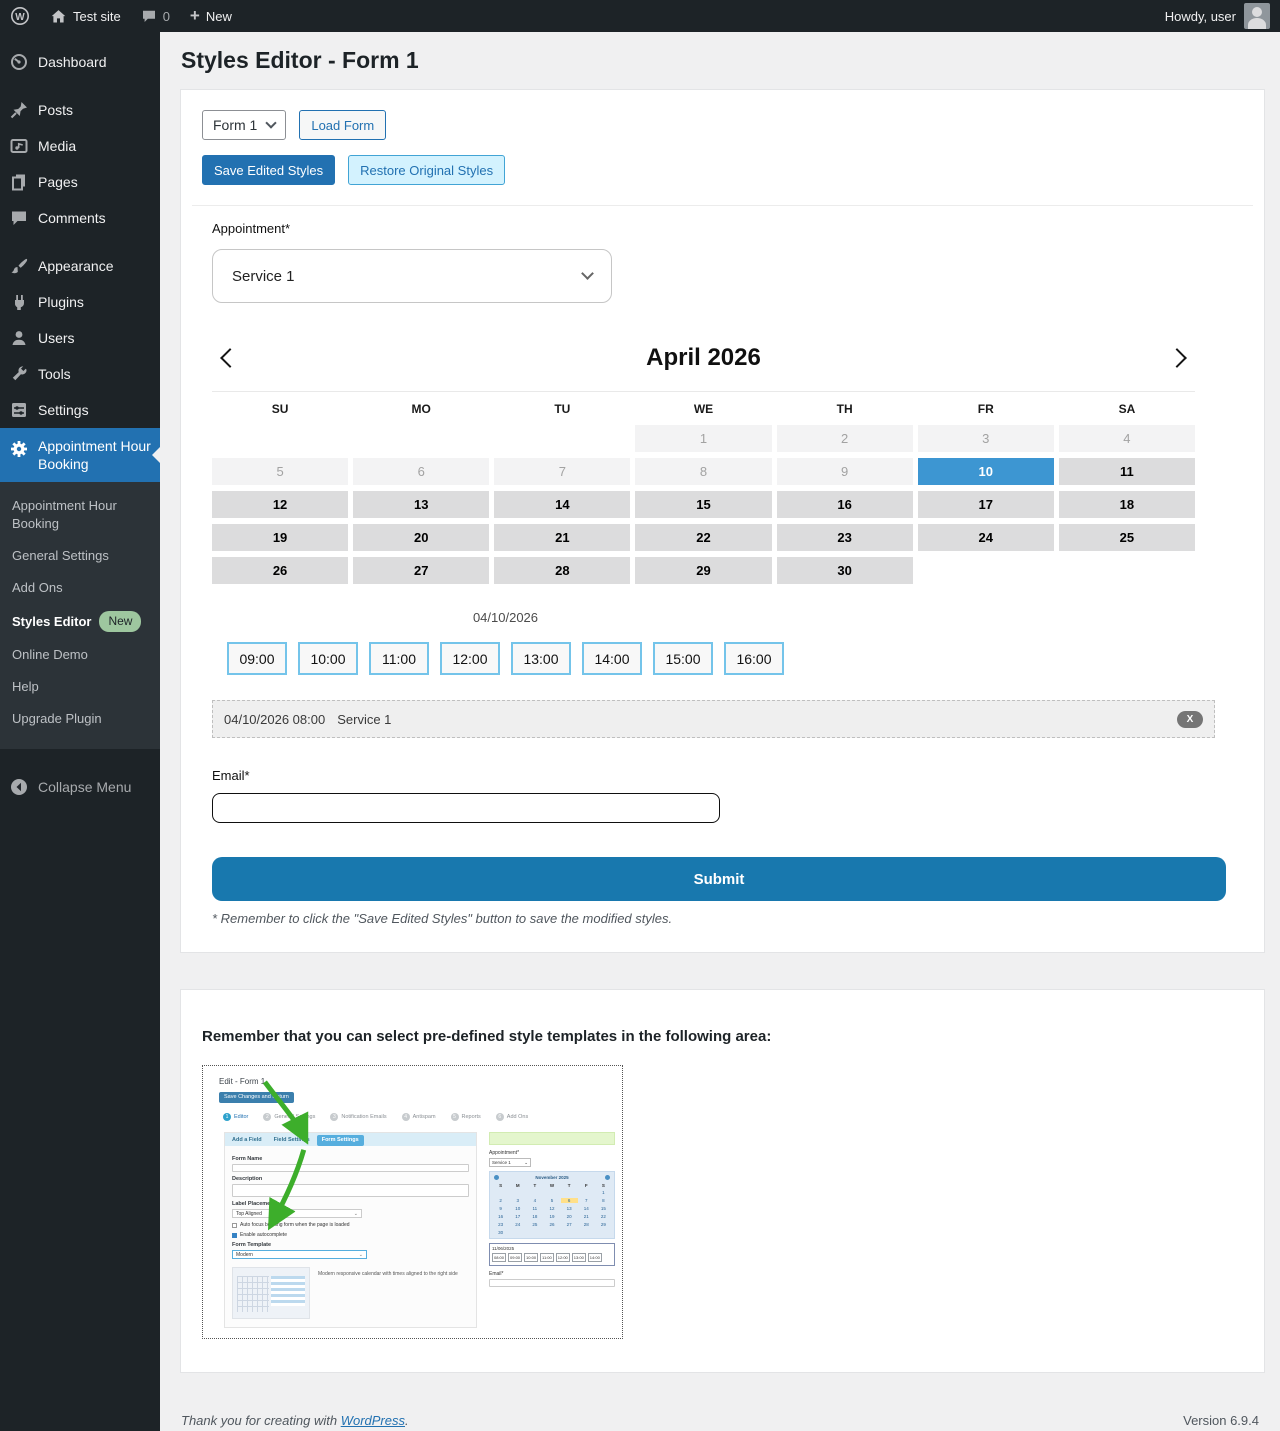  I want to click on thumb-tab: 4 Antispam, so click(418, 1117).